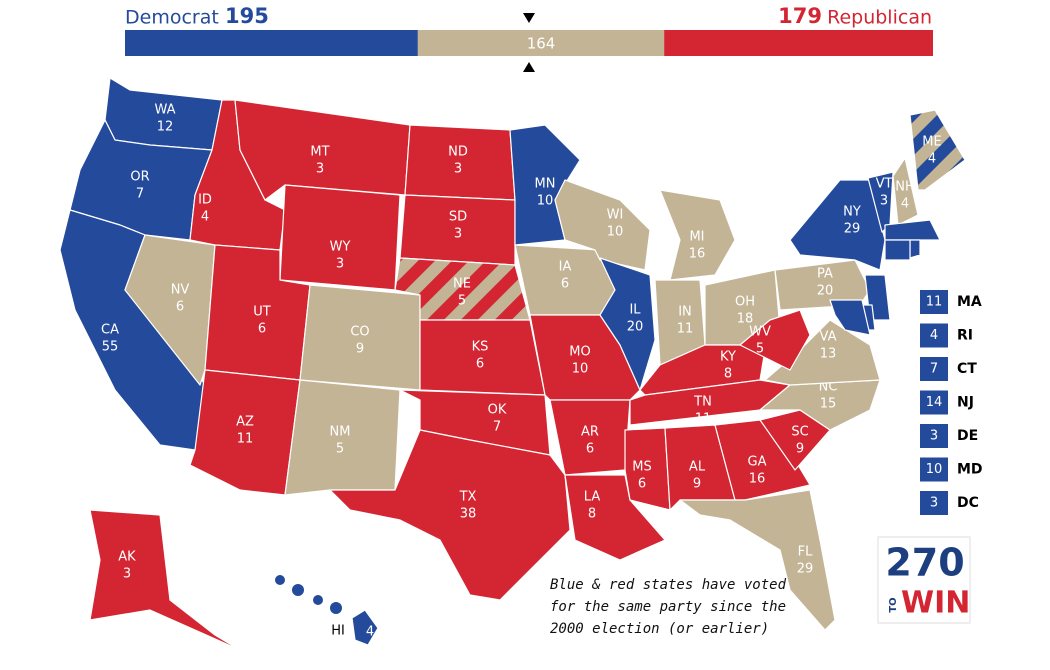  What do you see at coordinates (924, 580) in the screenshot?
I see `logo-frame` at bounding box center [924, 580].